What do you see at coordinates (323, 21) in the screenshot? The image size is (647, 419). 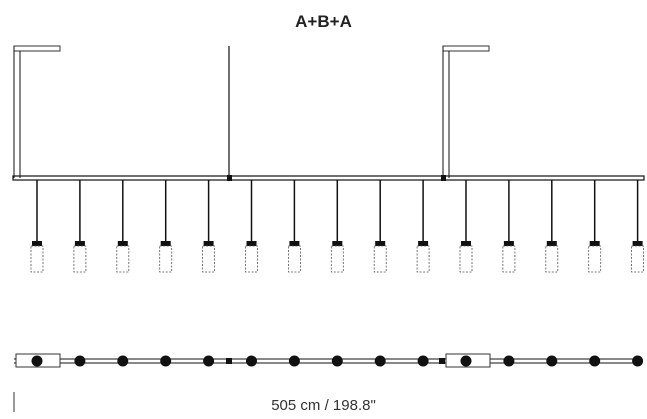 I see `diagram-title: A+B+A` at bounding box center [323, 21].